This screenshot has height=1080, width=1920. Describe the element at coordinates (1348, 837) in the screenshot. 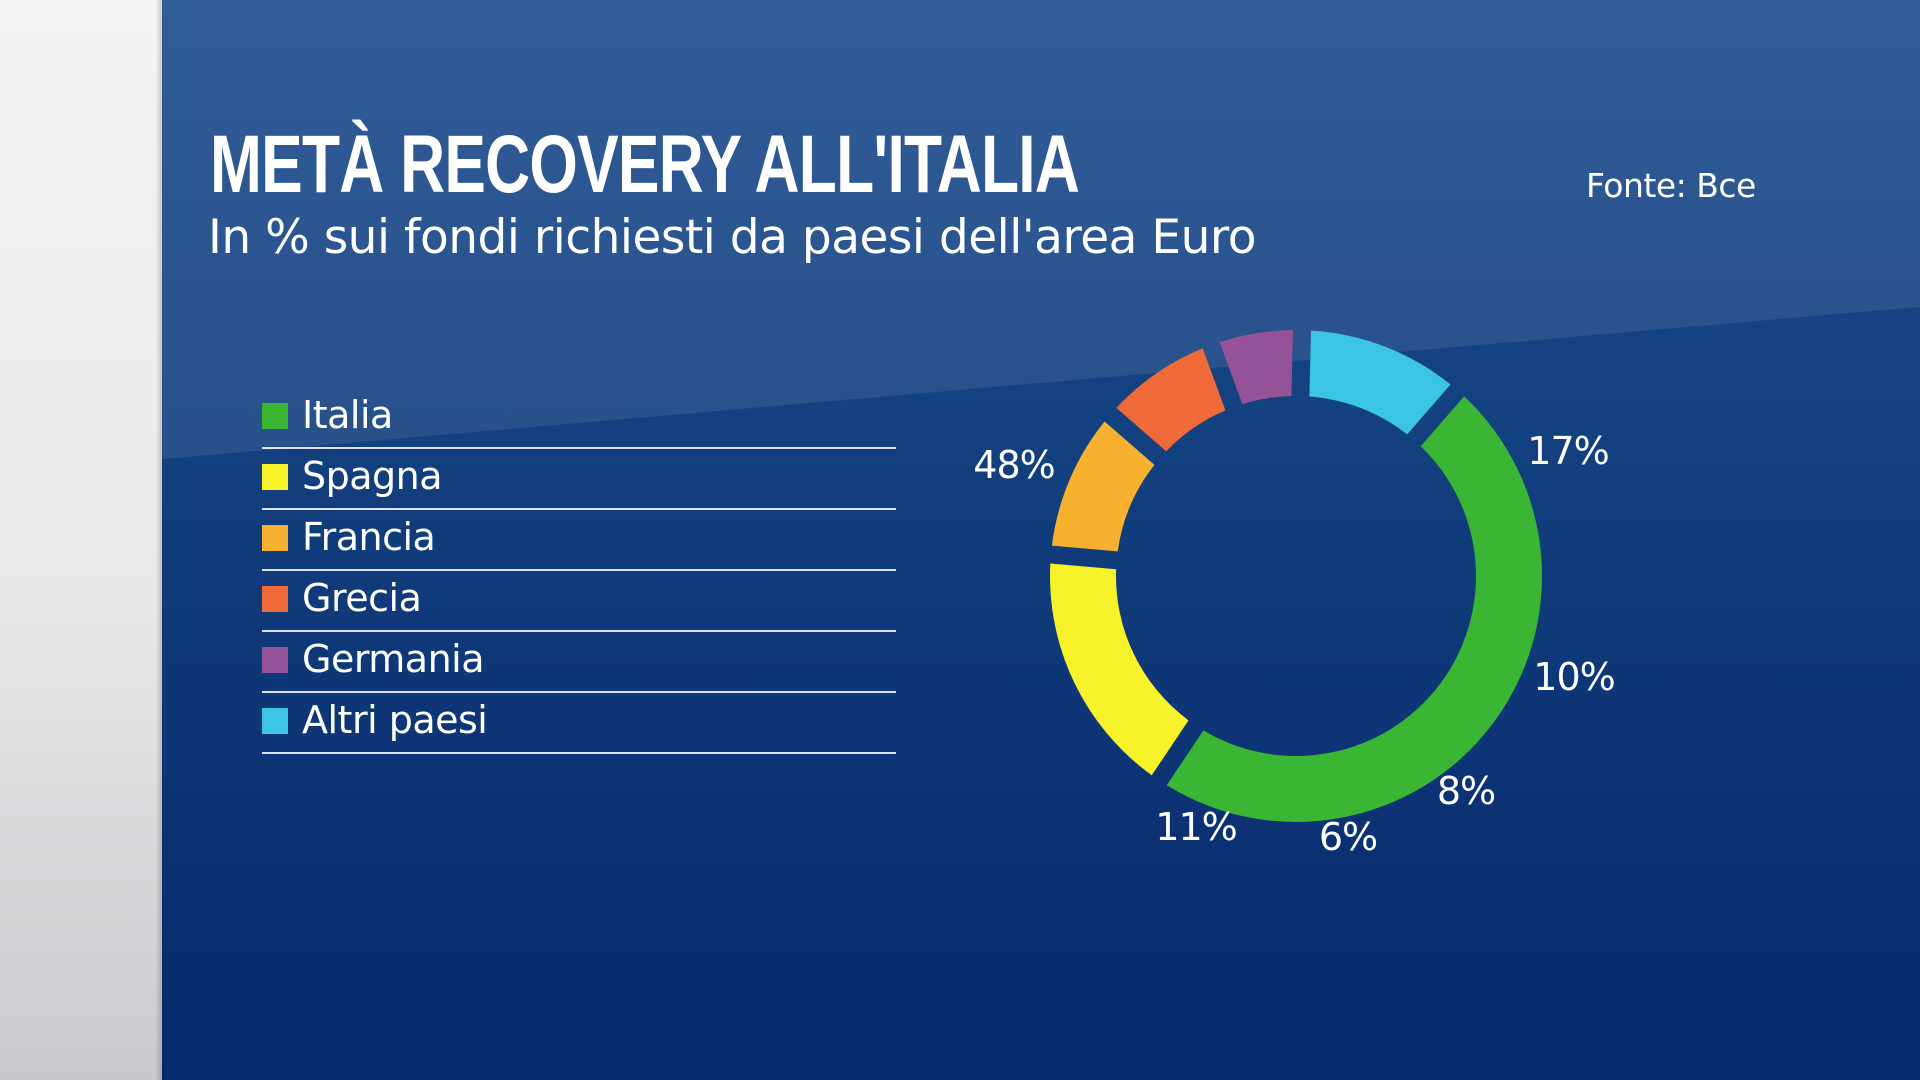

I see `data-label-germania: 6%` at that location.